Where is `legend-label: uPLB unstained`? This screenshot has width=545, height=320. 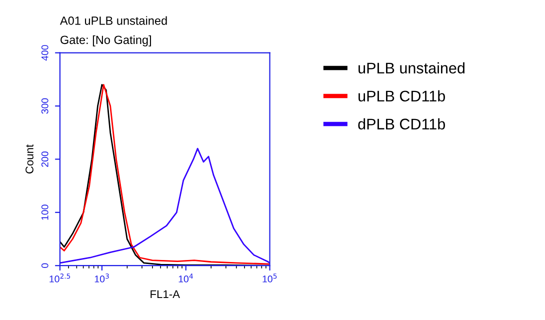
legend-label: uPLB unstained is located at coordinates (411, 68).